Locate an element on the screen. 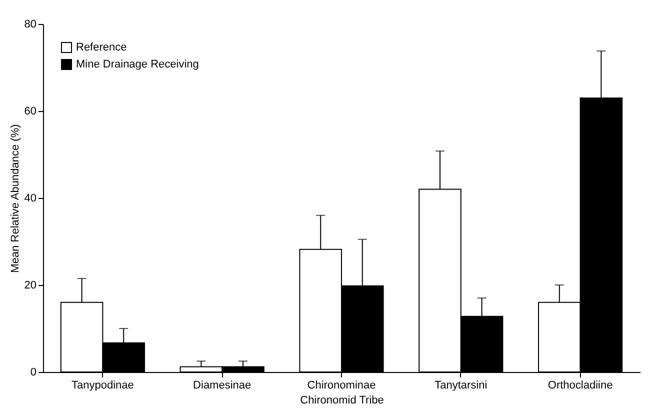 Image resolution: width=652 pixels, height=411 pixels. x-tick-label: Orthocladiine is located at coordinates (580, 386).